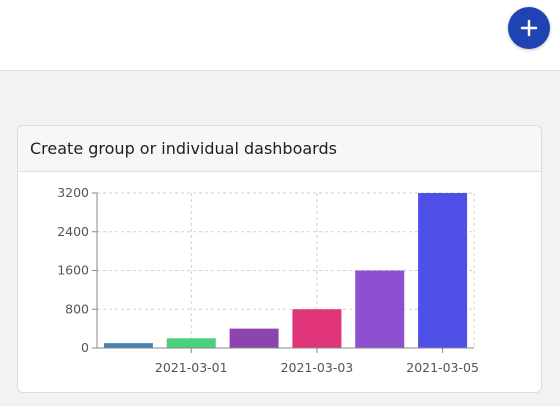  Describe the element at coordinates (77, 308) in the screenshot. I see `y-tick-label: 800` at that location.